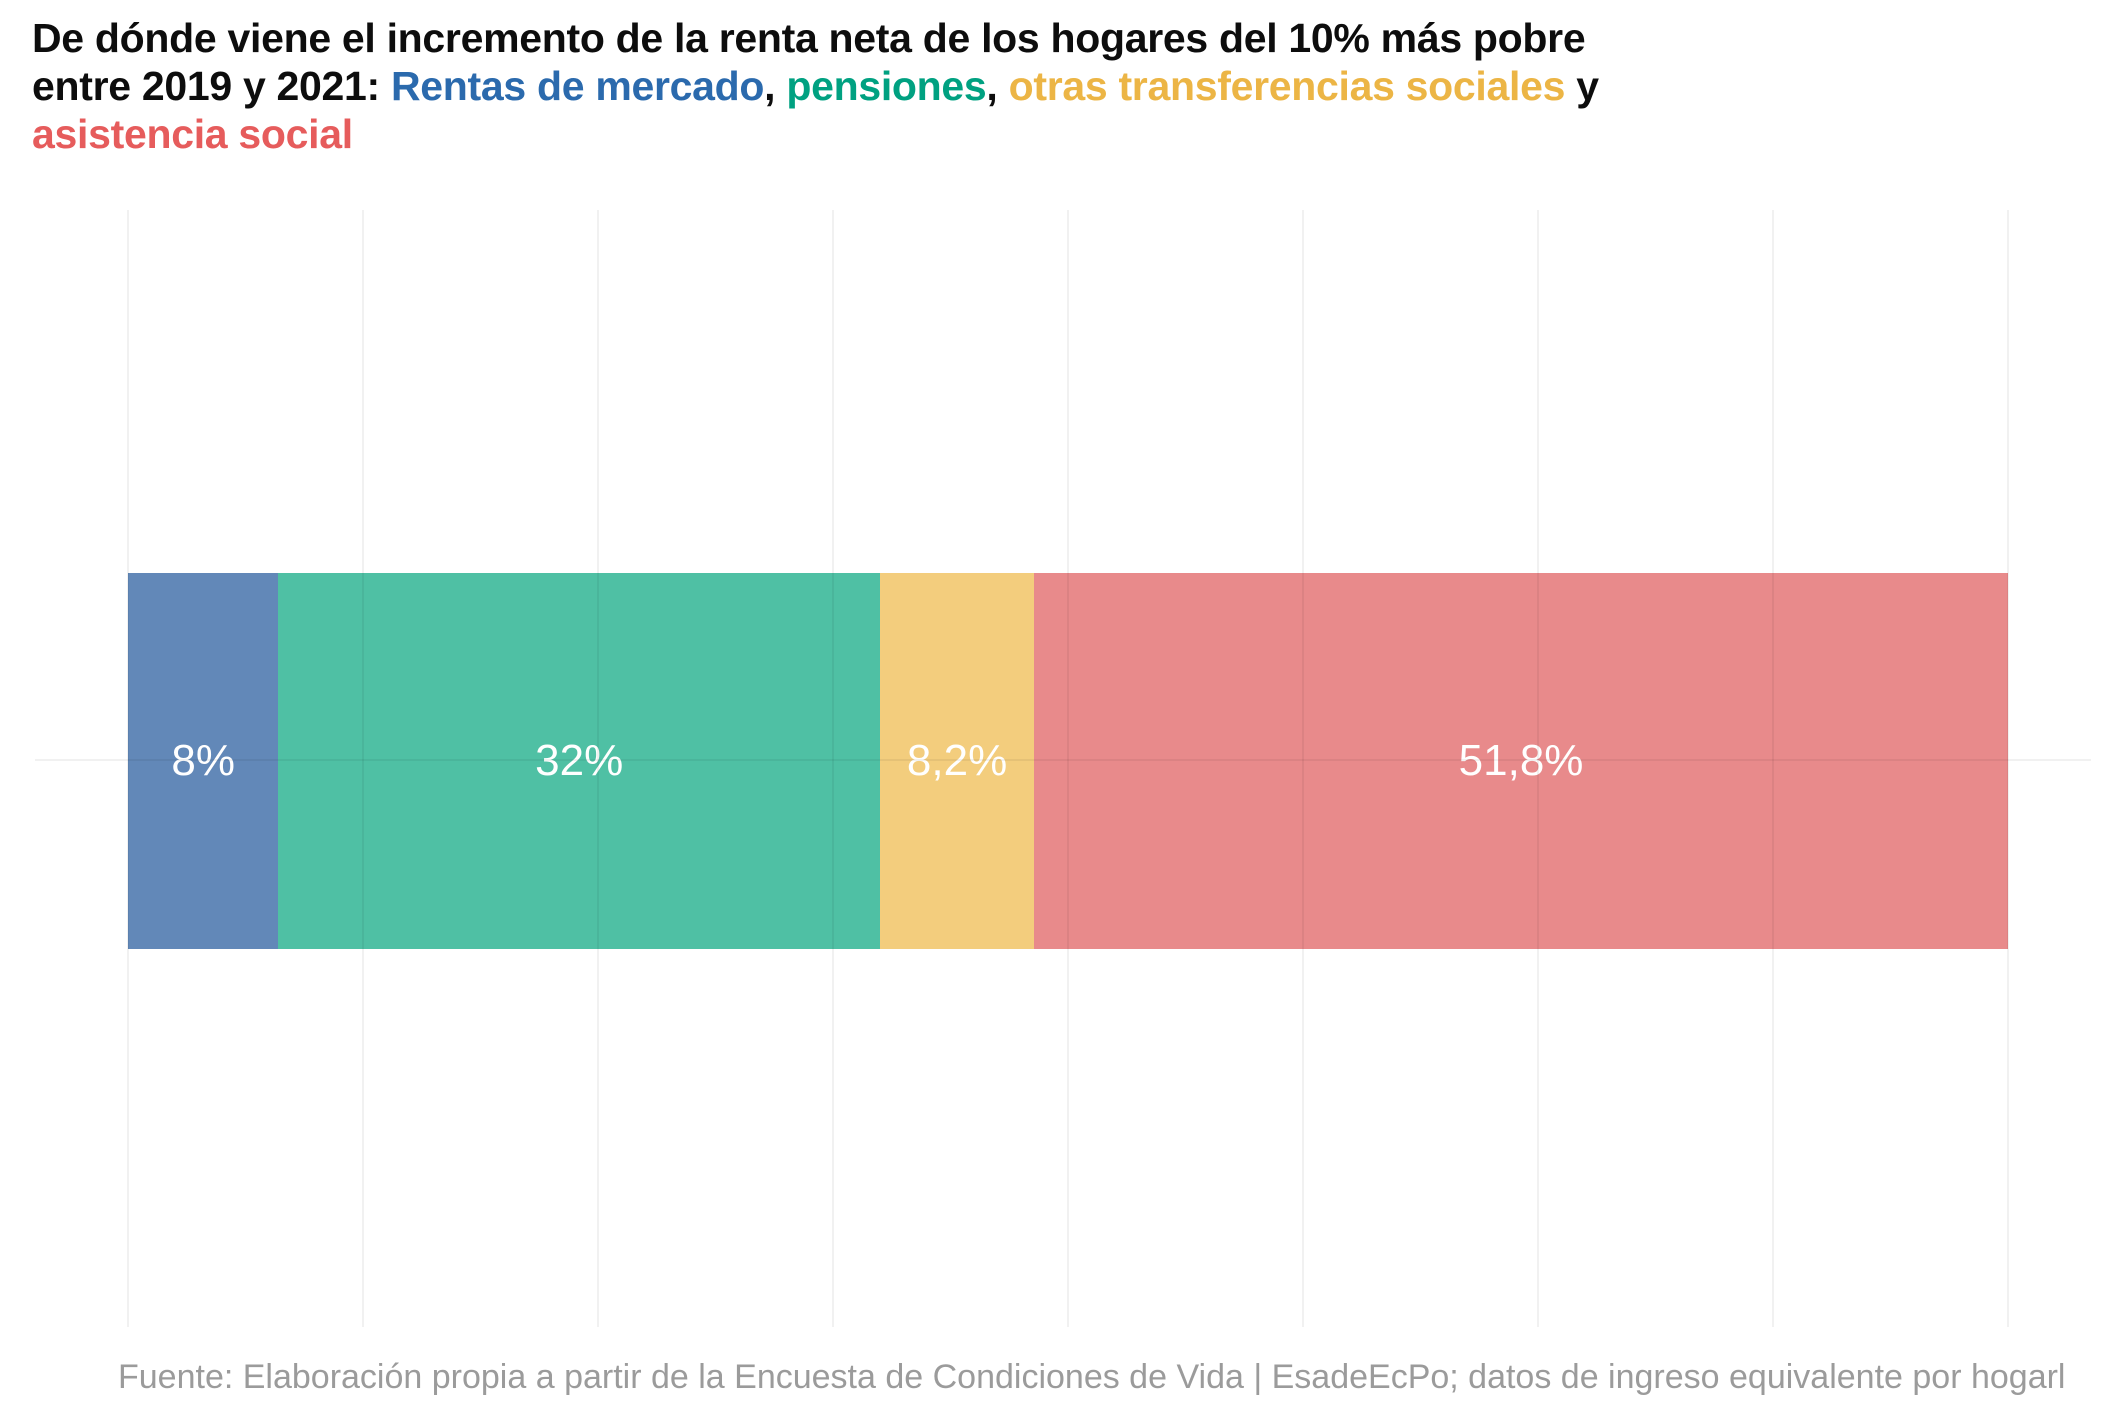  What do you see at coordinates (886, 86) in the screenshot?
I see `legend-label-pensiones: pensiones` at bounding box center [886, 86].